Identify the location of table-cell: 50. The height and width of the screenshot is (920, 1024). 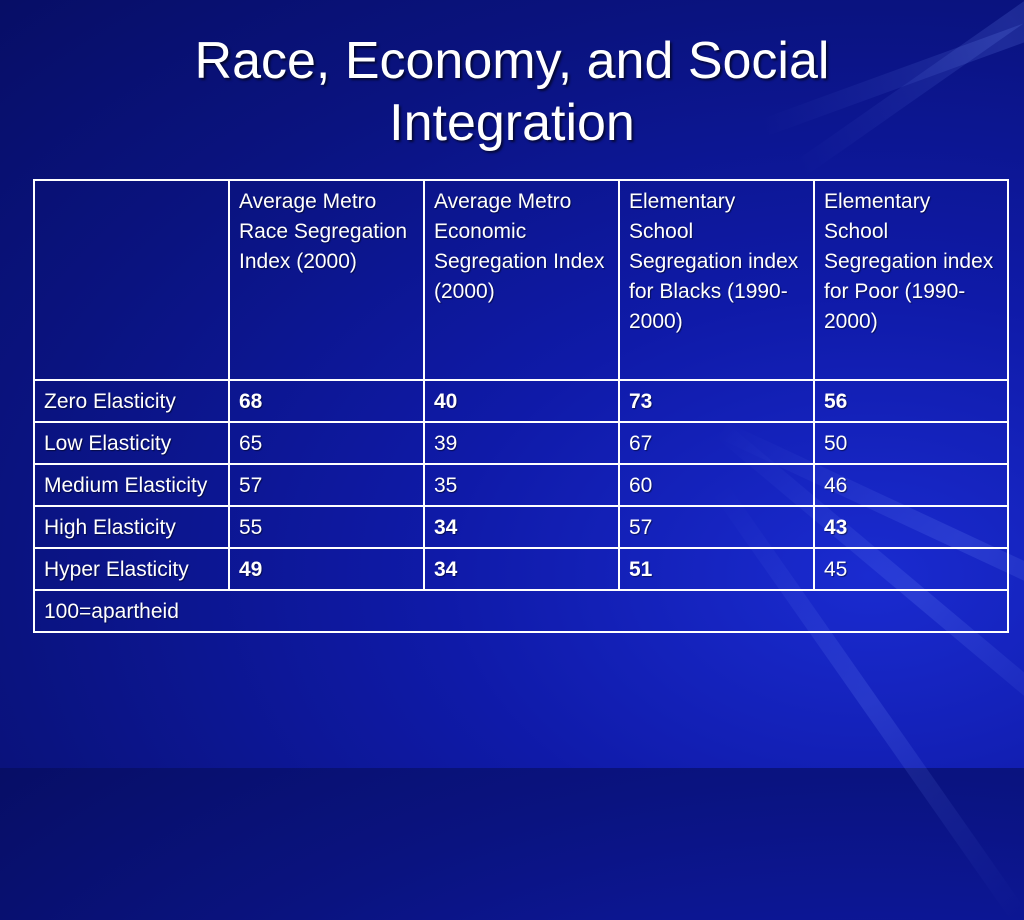
(911, 443).